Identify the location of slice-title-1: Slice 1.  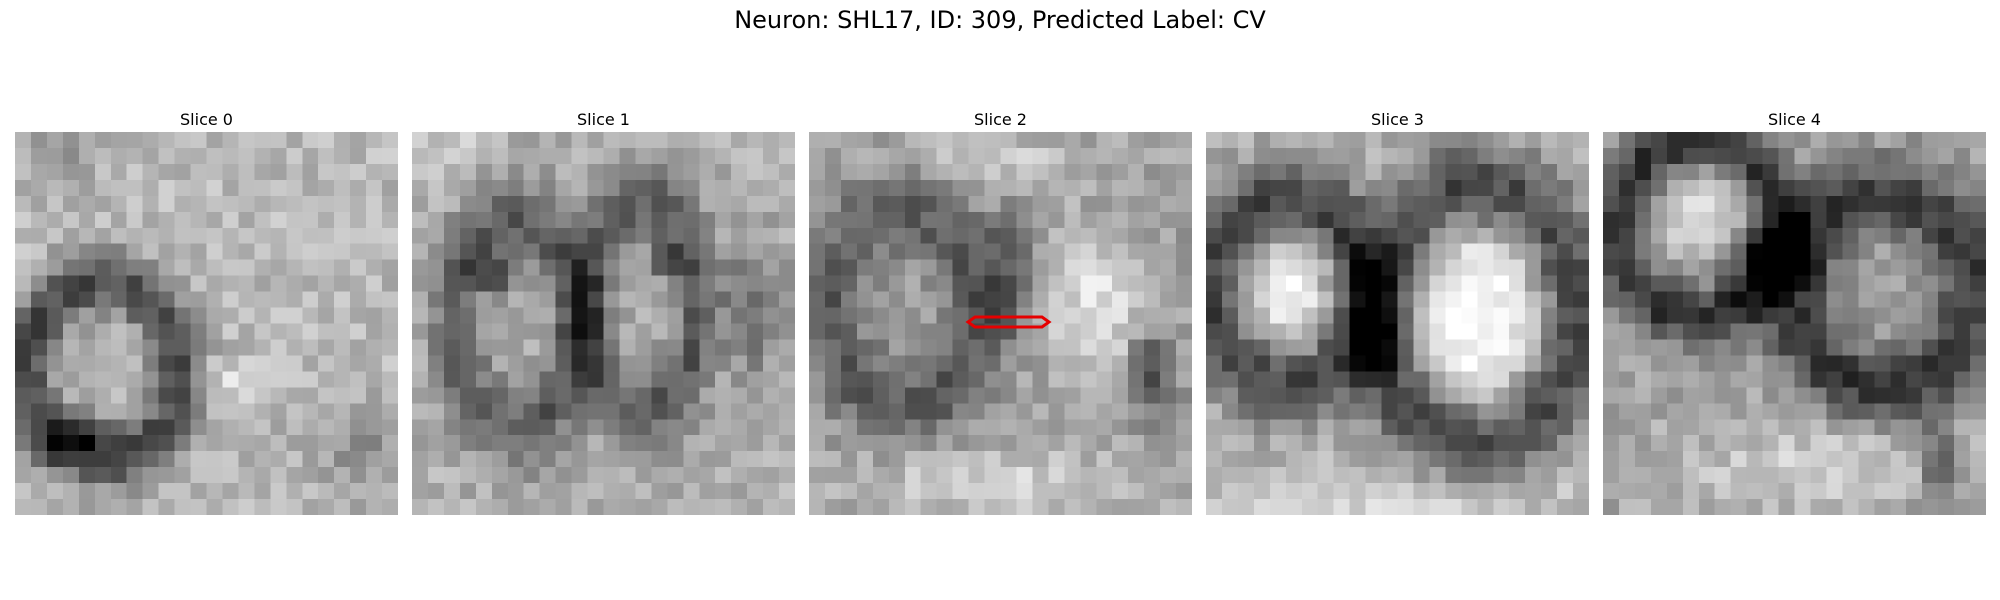
(603, 119).